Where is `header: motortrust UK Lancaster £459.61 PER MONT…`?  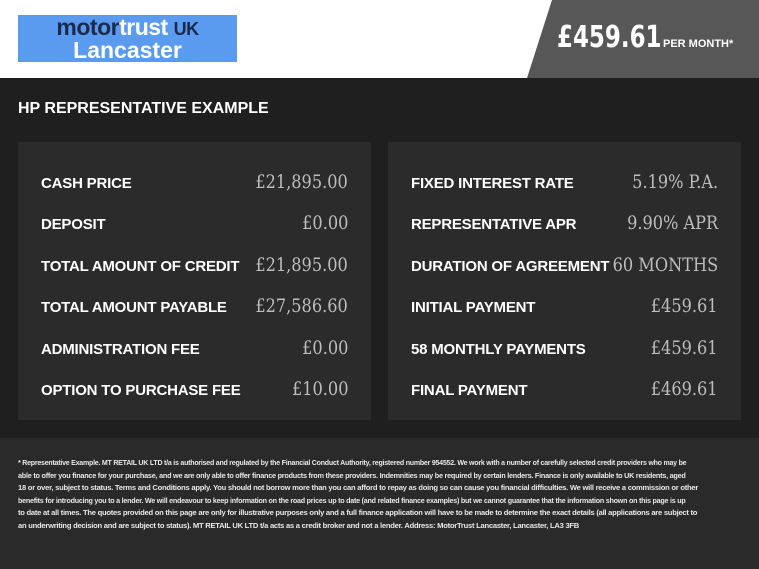 header: motortrust UK Lancaster £459.61 PER MONT… is located at coordinates (379, 39).